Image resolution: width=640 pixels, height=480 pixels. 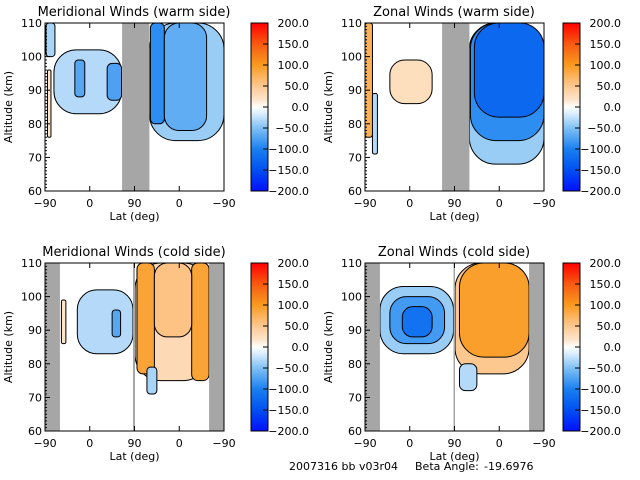 I want to click on chart-title: Meridional Winds (cold side), so click(x=133, y=252).